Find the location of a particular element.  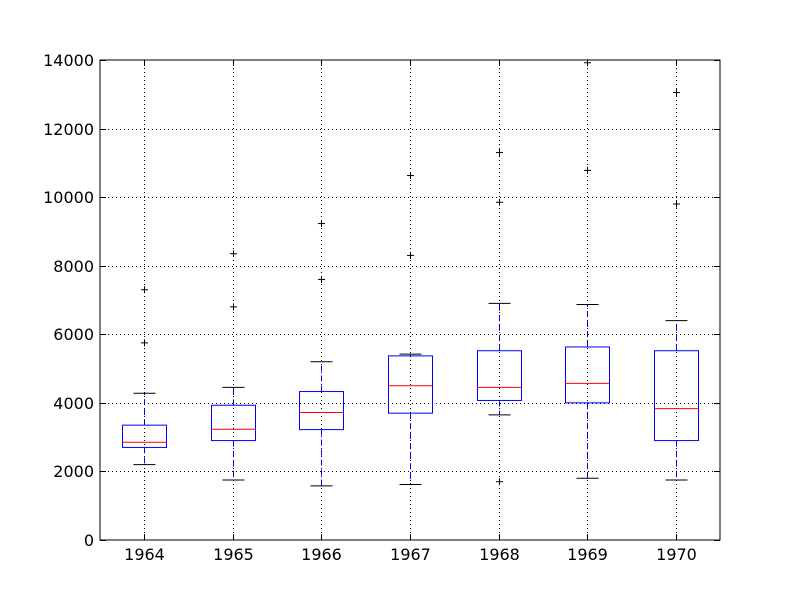

y-tick-label: 0 is located at coordinates (89, 540).